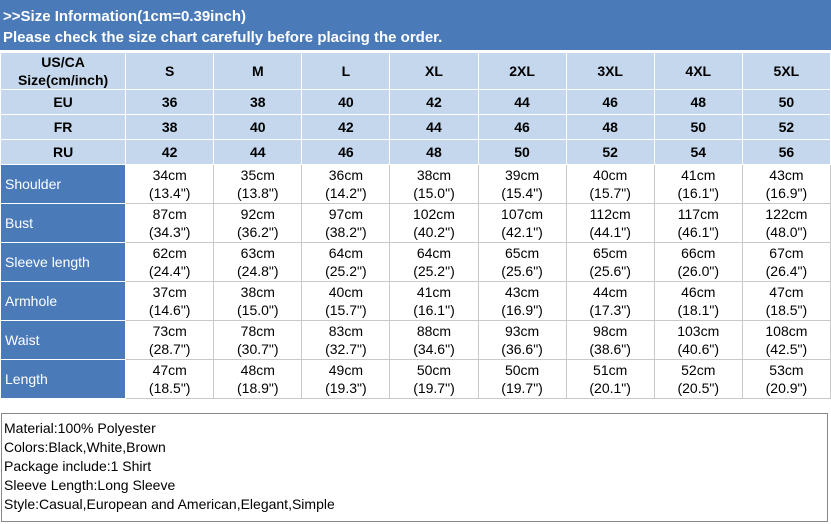 The width and height of the screenshot is (831, 524). I want to click on measurement-cell: 43cm (16.9"), so click(522, 301).